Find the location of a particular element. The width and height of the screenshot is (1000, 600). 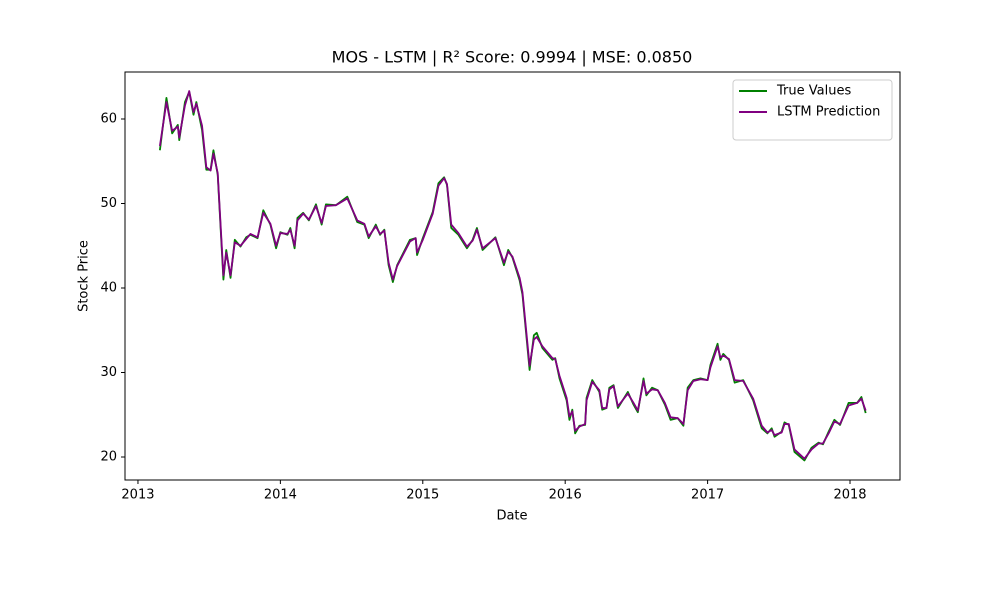

x-tick-label: 2018 is located at coordinates (849, 495).